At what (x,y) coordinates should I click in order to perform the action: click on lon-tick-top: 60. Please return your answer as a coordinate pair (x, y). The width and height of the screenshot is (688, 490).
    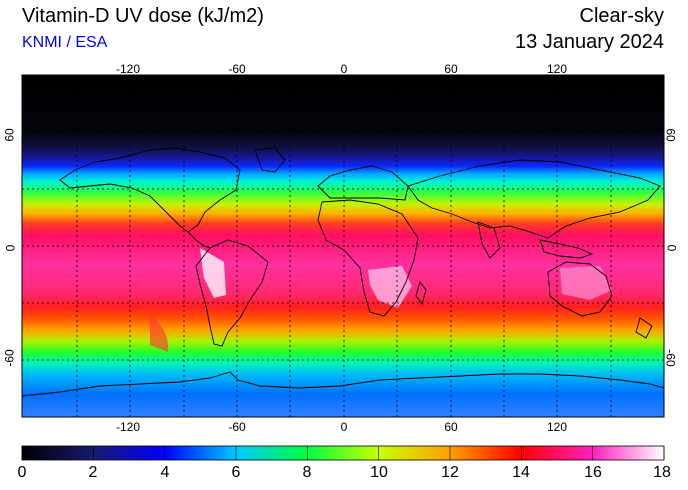
    Looking at the image, I should click on (451, 69).